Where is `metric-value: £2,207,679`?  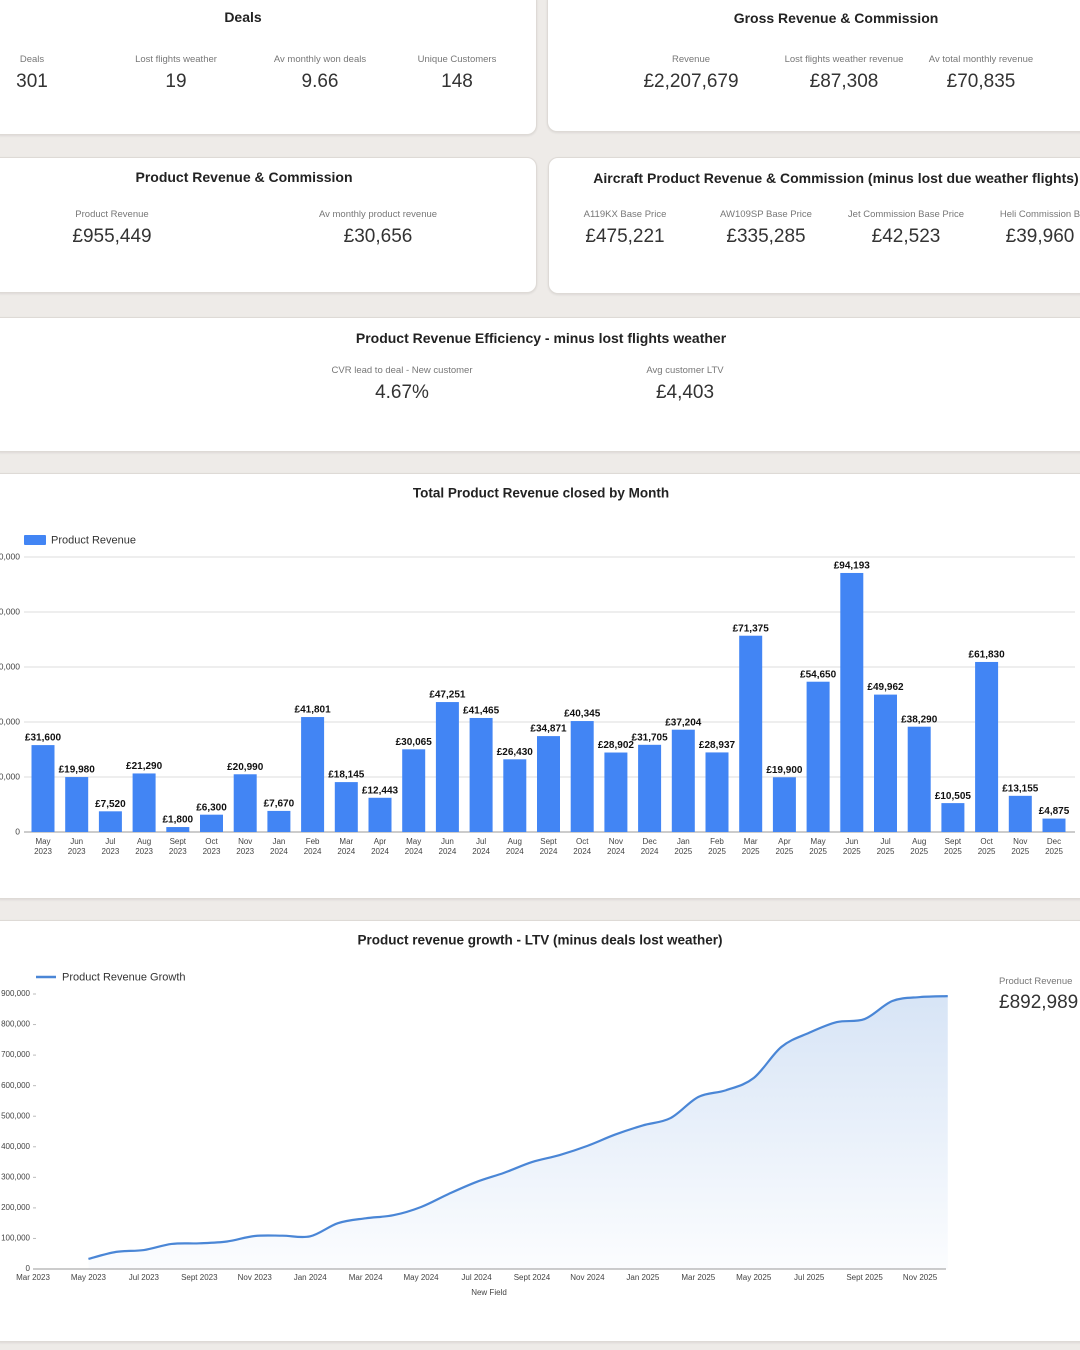 metric-value: £2,207,679 is located at coordinates (691, 81).